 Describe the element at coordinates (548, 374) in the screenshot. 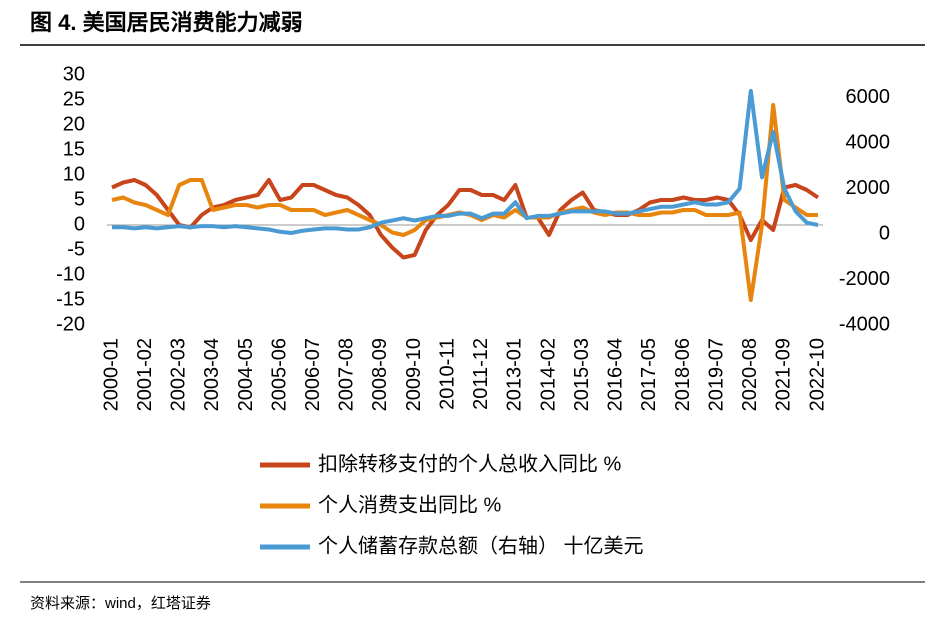

I see `x-tick-label: 2014-02` at that location.